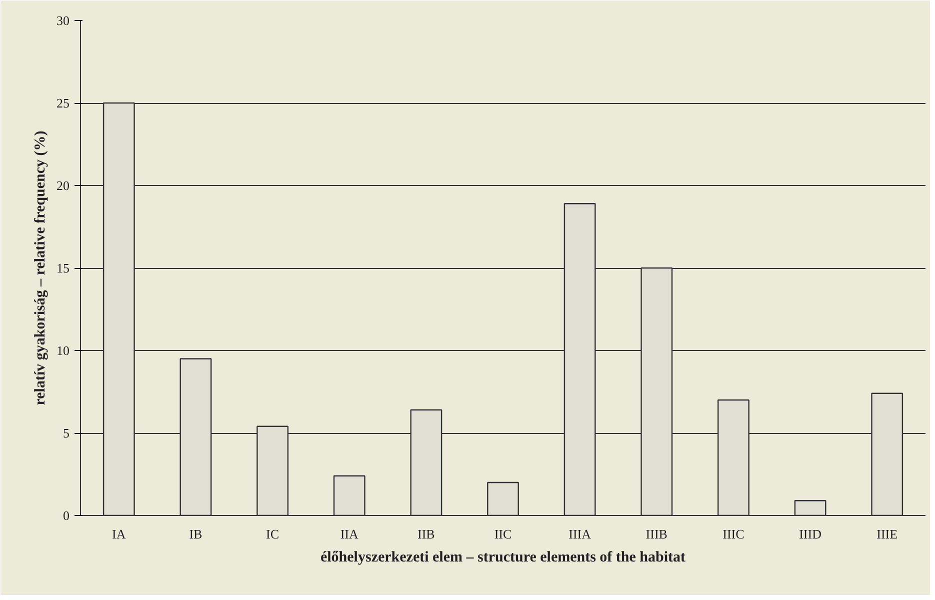  What do you see at coordinates (657, 534) in the screenshot?
I see `x-tick-label: IIIB` at bounding box center [657, 534].